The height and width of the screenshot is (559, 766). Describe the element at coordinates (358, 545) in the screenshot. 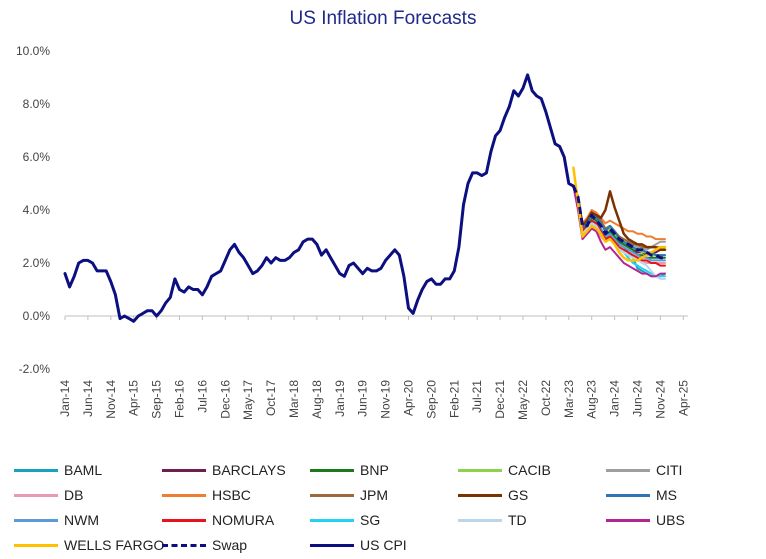

I see `legend-item: US CPI` at that location.